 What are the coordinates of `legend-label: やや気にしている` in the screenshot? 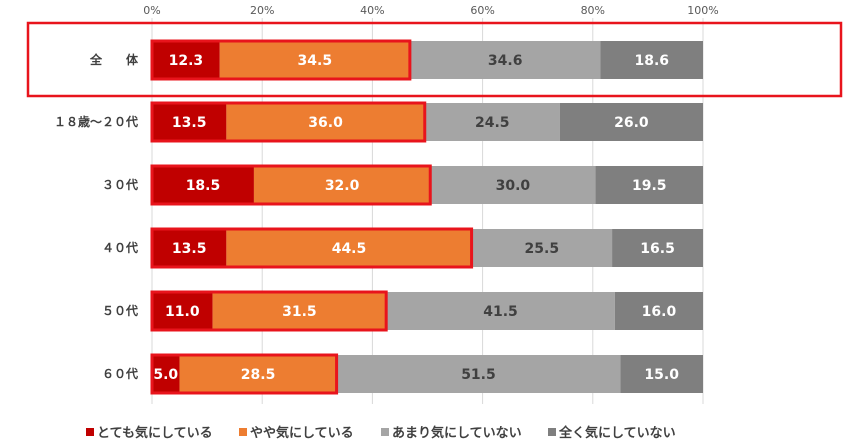 It's located at (302, 433).